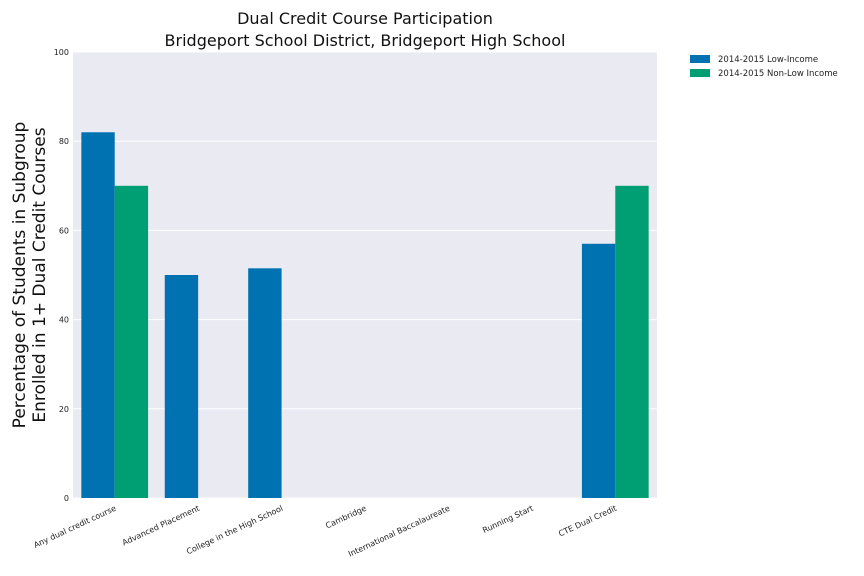 This screenshot has height=576, width=864. I want to click on legend-swatch-non-low-income, so click(700, 73).